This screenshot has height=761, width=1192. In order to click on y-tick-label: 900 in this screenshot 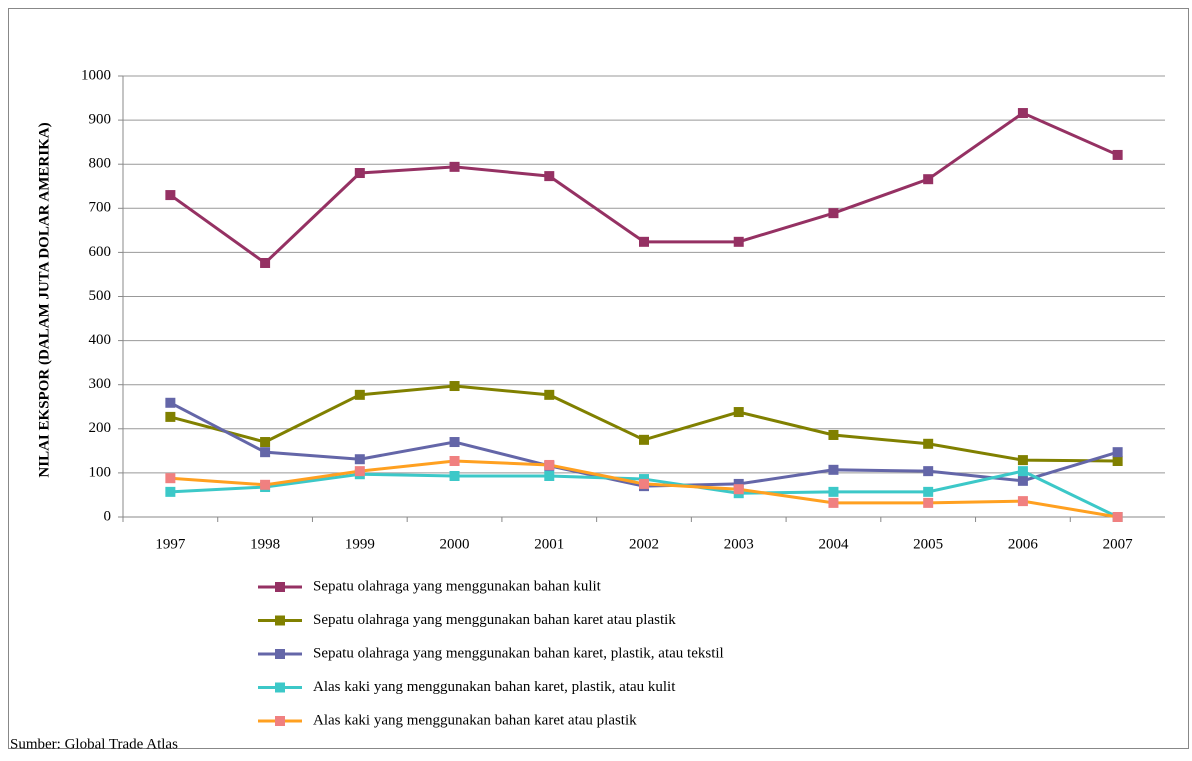, I will do `click(100, 120)`.